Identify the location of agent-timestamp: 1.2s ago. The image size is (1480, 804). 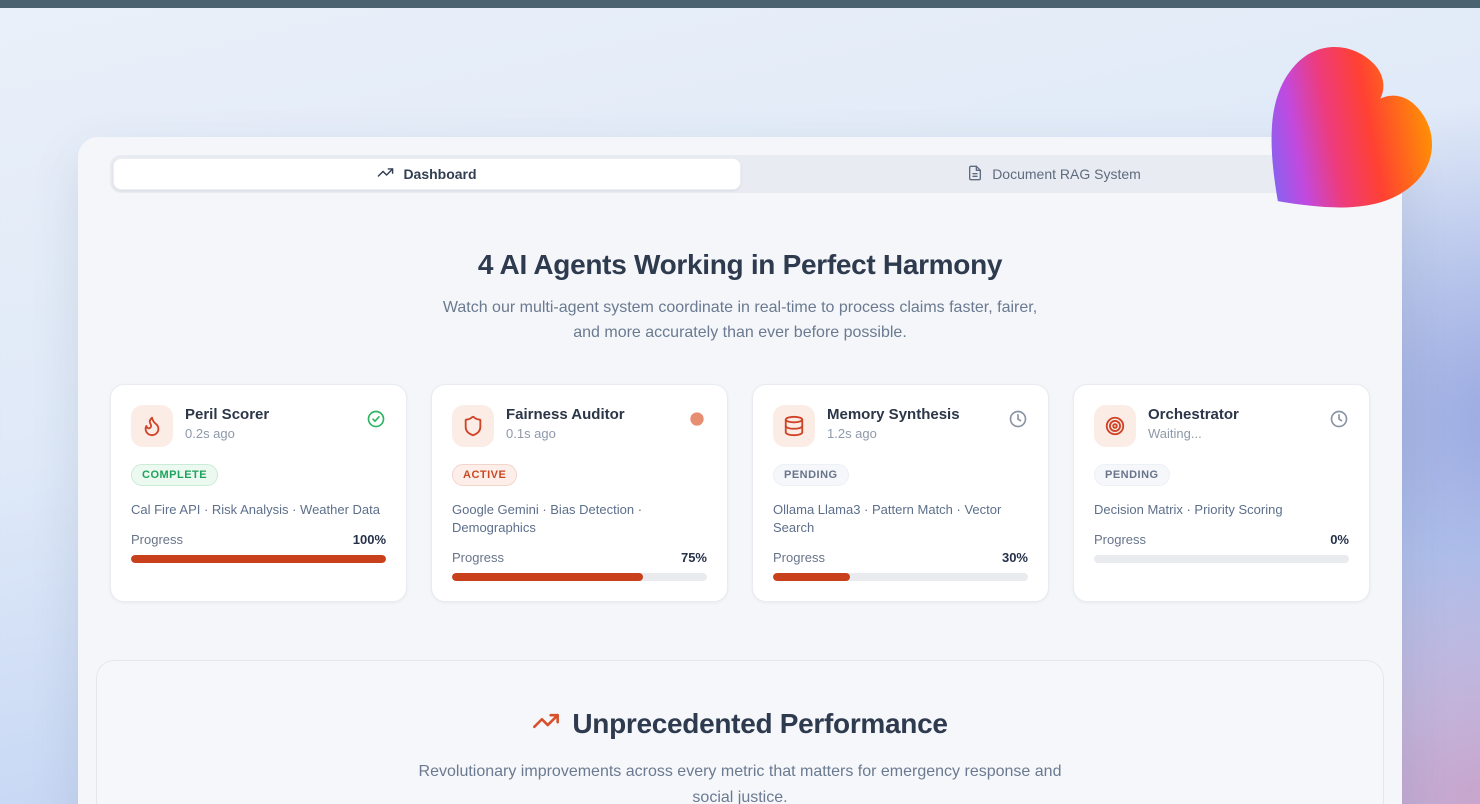
(852, 433).